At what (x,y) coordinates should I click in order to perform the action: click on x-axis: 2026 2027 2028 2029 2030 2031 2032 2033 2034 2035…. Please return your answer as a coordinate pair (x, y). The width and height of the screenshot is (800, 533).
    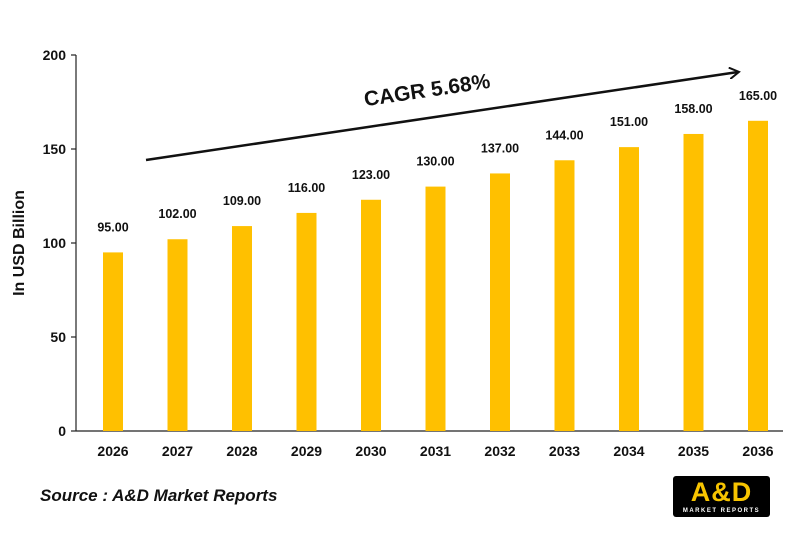
    Looking at the image, I should click on (429, 444).